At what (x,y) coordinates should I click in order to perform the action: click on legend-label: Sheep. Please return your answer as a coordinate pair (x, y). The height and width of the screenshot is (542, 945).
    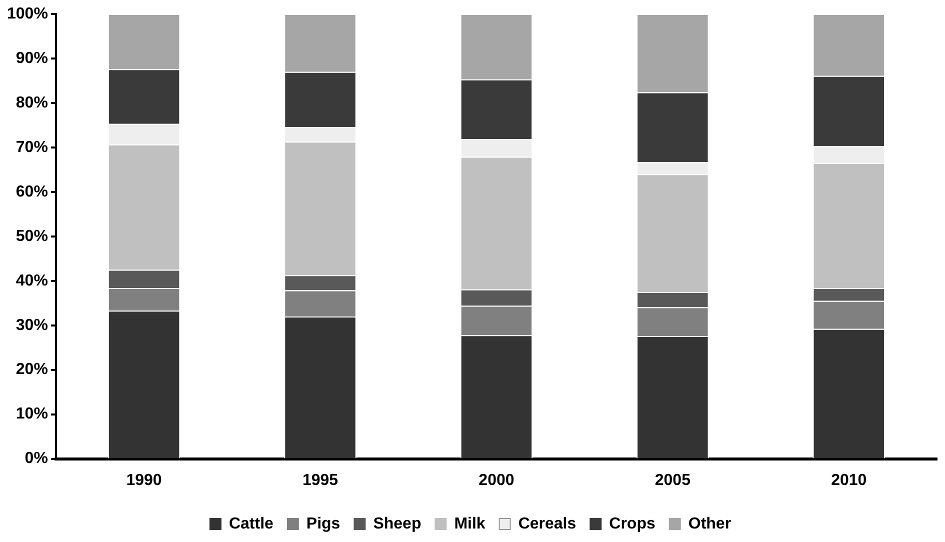
    Looking at the image, I should click on (397, 523).